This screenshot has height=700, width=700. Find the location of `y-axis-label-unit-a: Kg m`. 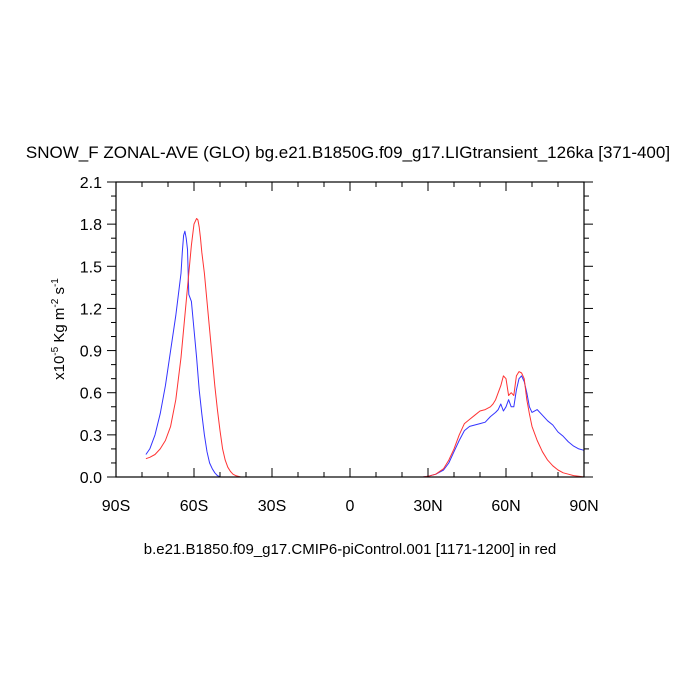

y-axis-label-unit-a: Kg m is located at coordinates (59, 327).